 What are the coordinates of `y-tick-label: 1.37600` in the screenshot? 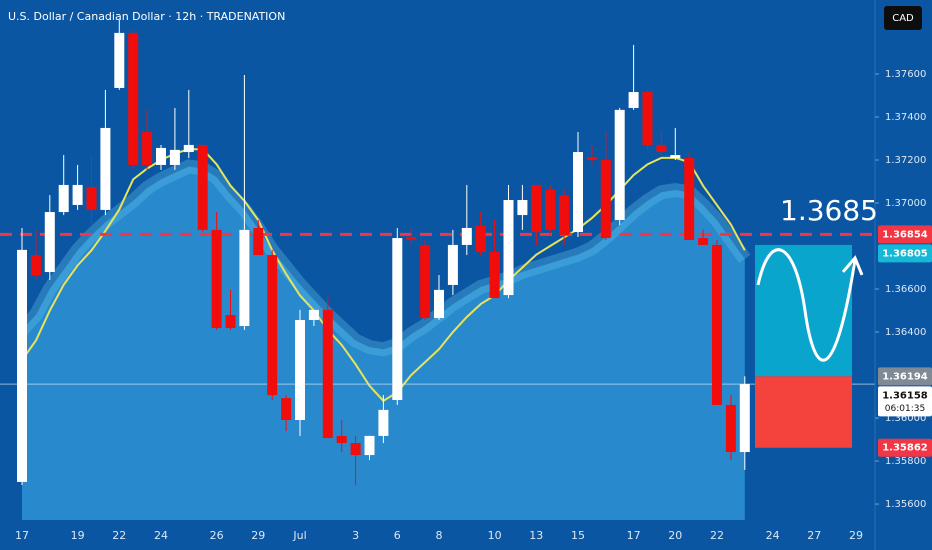 It's located at (905, 74).